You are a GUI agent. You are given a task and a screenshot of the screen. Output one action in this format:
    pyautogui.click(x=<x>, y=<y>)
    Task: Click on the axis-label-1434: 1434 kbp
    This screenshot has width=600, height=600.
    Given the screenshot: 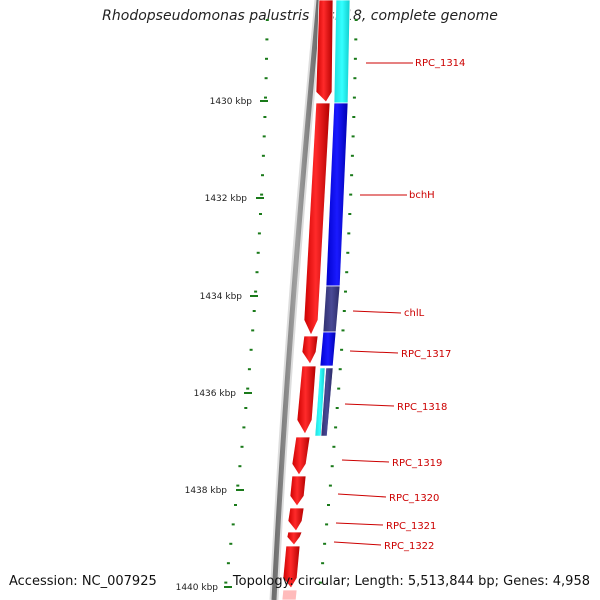 What is the action you would take?
    pyautogui.click(x=221, y=297)
    